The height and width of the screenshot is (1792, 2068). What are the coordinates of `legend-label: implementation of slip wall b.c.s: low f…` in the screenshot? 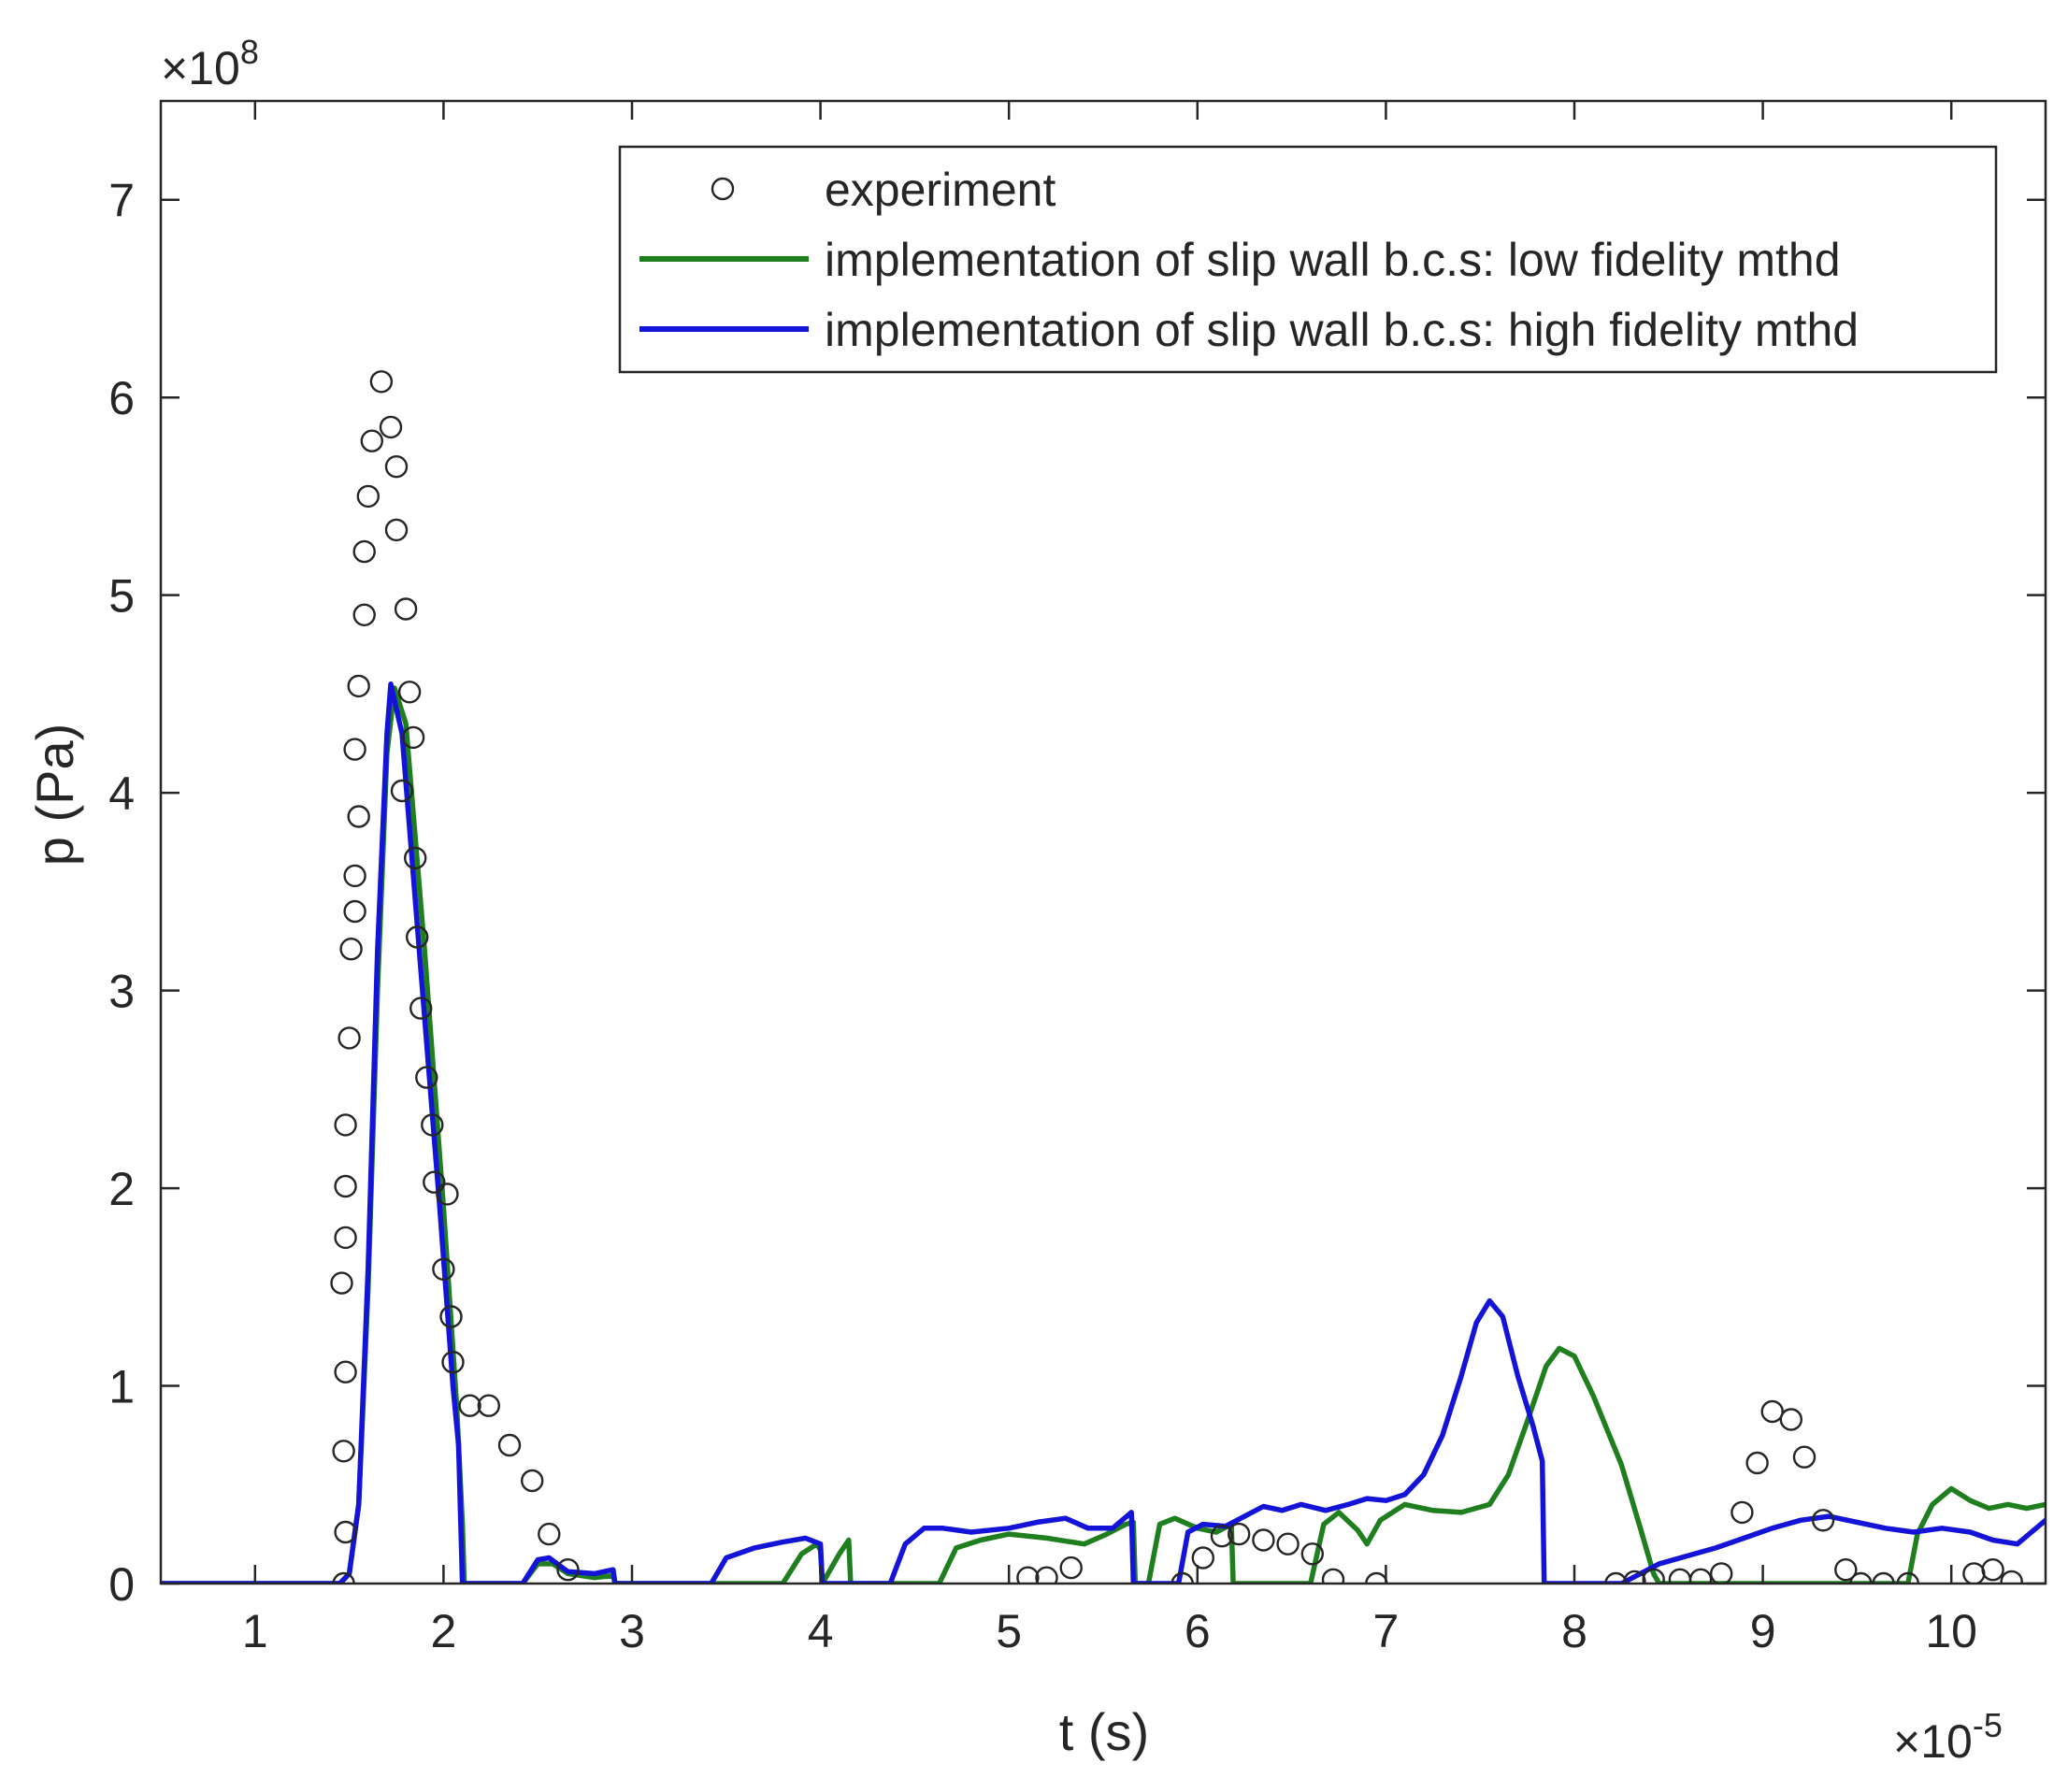 It's located at (1333, 260).